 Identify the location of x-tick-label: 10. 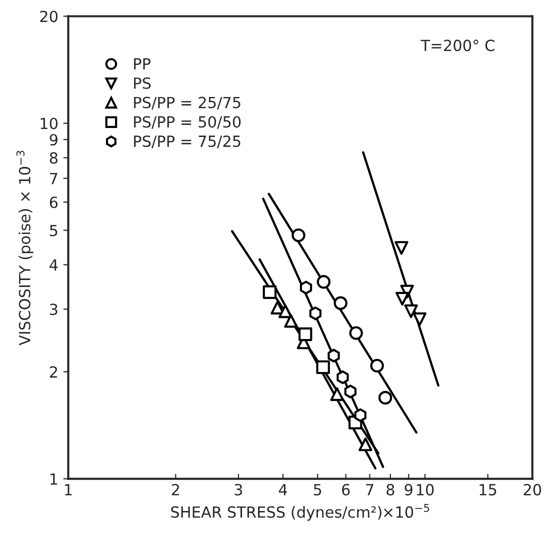
(425, 490).